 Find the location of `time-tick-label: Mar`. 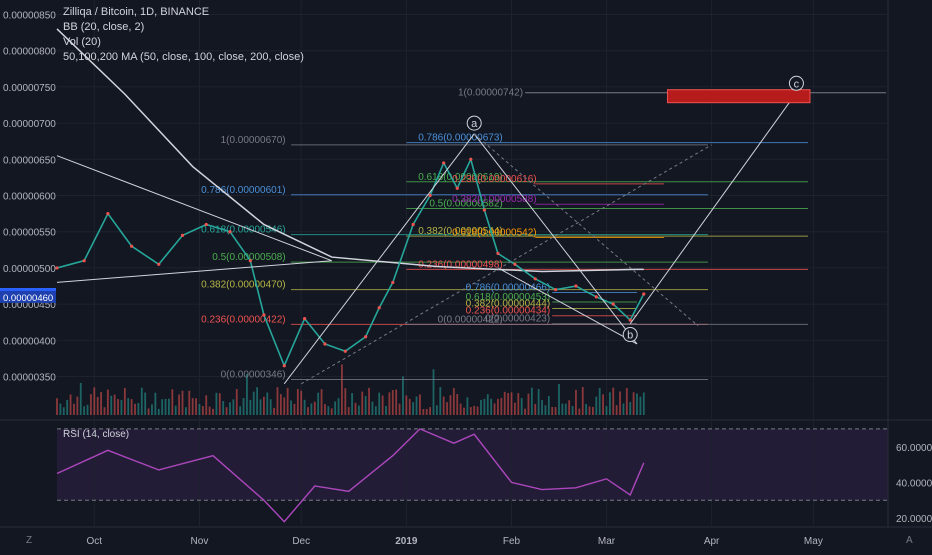

time-tick-label: Mar is located at coordinates (607, 541).